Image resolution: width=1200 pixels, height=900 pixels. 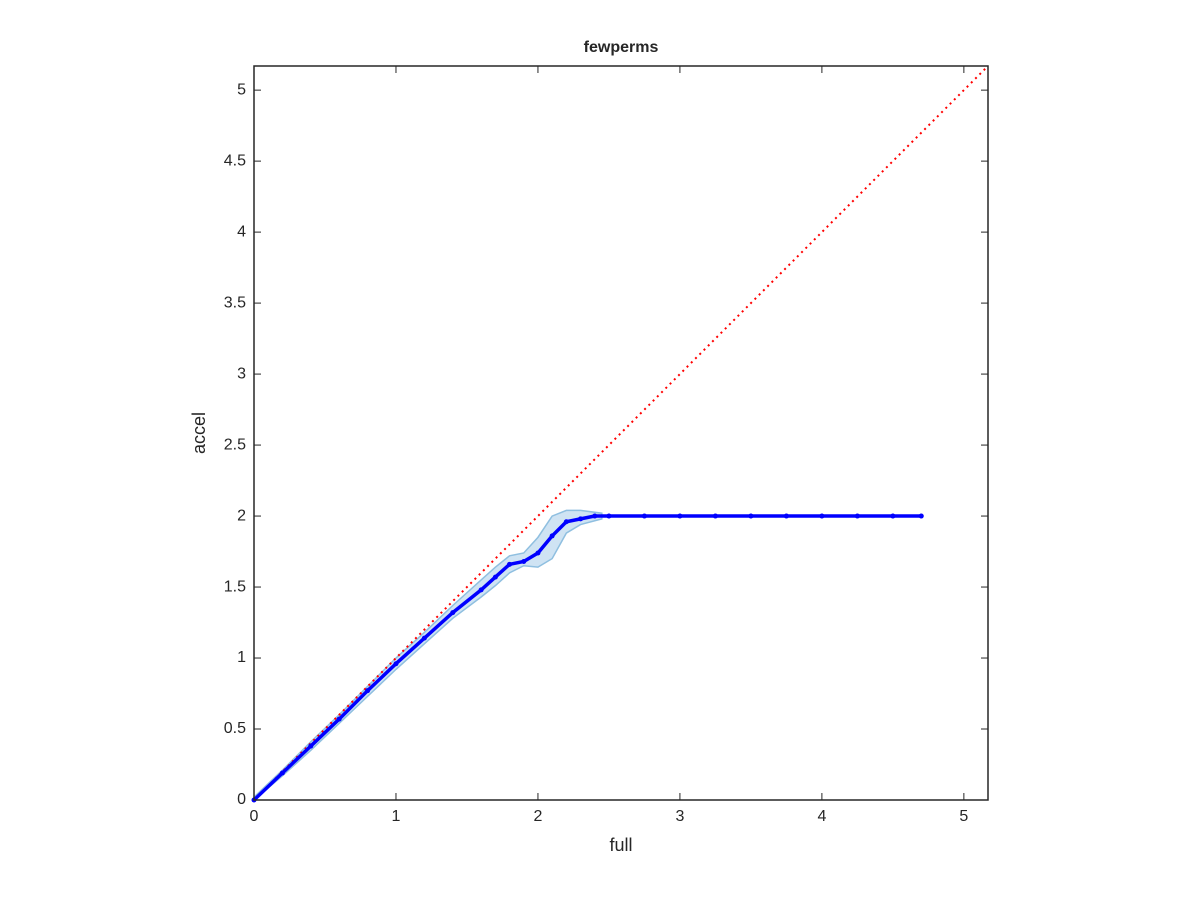 What do you see at coordinates (620, 845) in the screenshot?
I see `x-axis-label: full` at bounding box center [620, 845].